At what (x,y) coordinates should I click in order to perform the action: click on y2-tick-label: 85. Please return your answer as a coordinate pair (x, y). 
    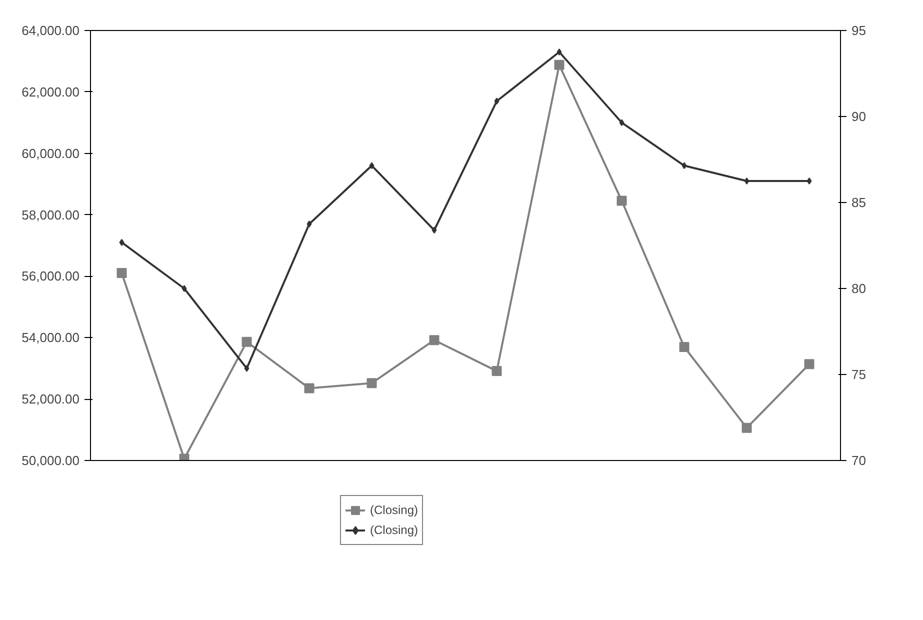
    Looking at the image, I should click on (859, 202).